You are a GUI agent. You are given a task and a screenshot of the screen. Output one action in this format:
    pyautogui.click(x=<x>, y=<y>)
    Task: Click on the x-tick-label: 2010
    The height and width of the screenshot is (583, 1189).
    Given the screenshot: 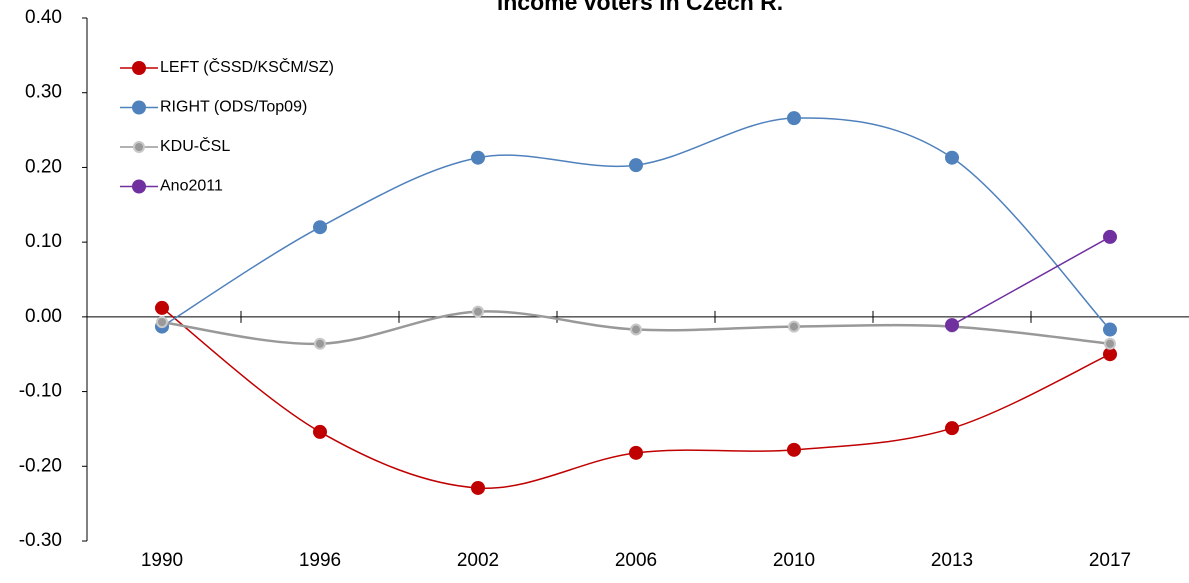 What is the action you would take?
    pyautogui.click(x=794, y=560)
    